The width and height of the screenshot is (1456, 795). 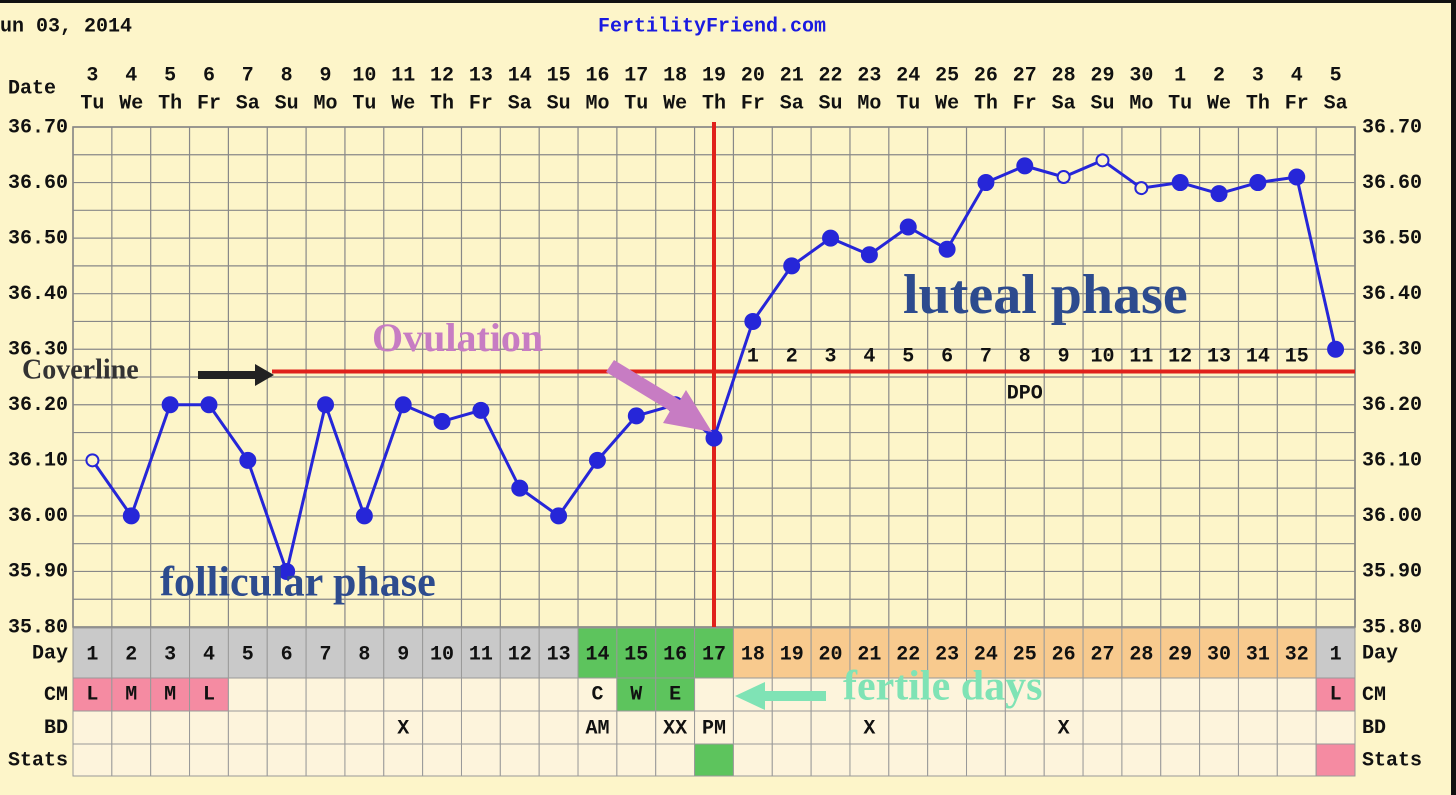 I want to click on date-label: 30, so click(x=1141, y=75).